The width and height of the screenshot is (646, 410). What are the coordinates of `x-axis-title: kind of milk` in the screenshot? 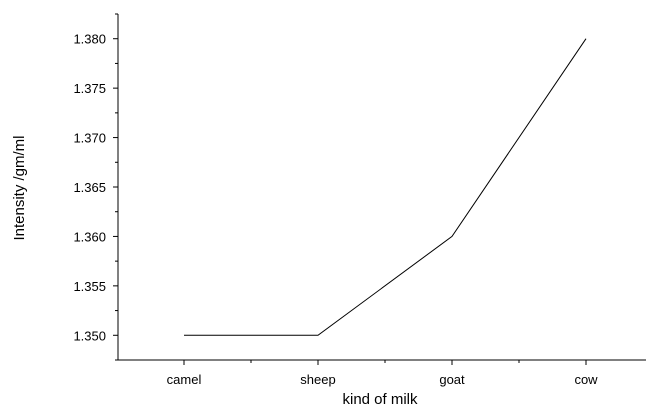 It's located at (380, 399).